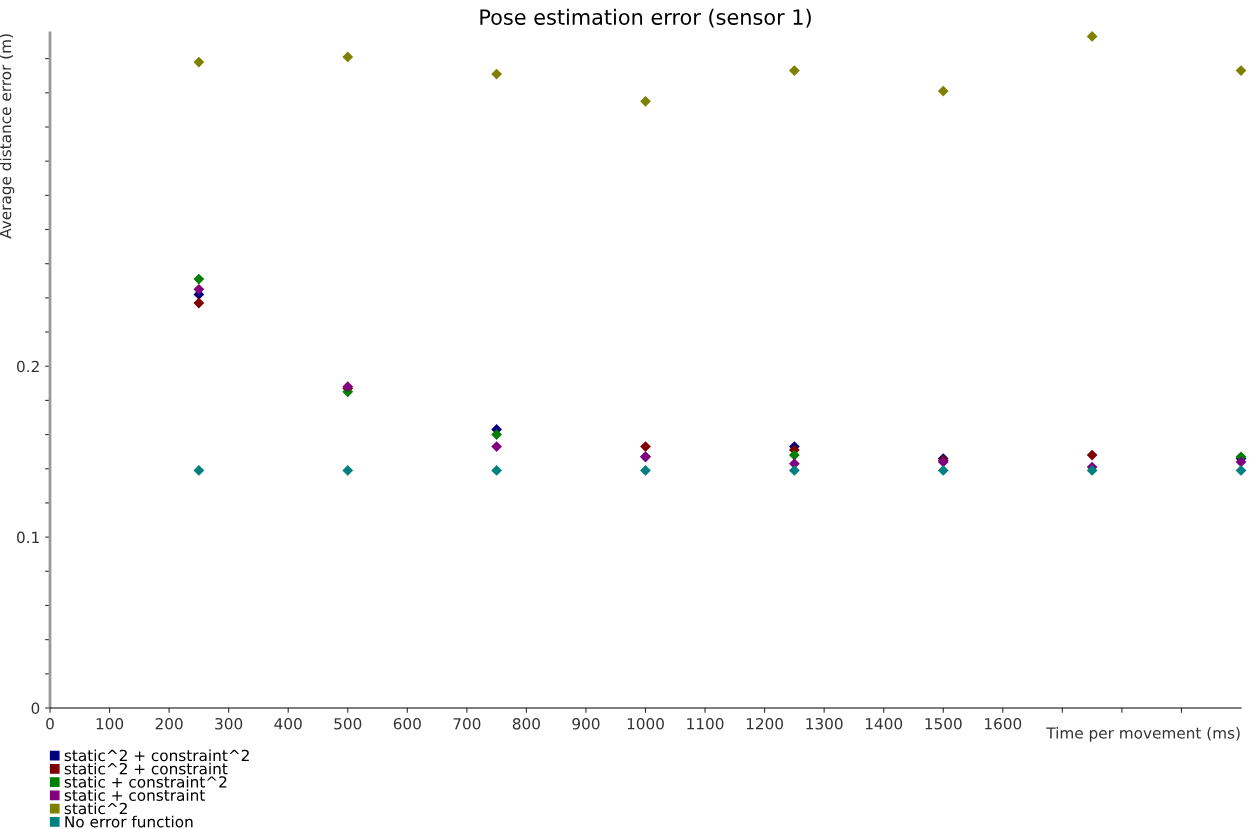  Describe the element at coordinates (526, 723) in the screenshot. I see `x-tick-label: 800` at that location.